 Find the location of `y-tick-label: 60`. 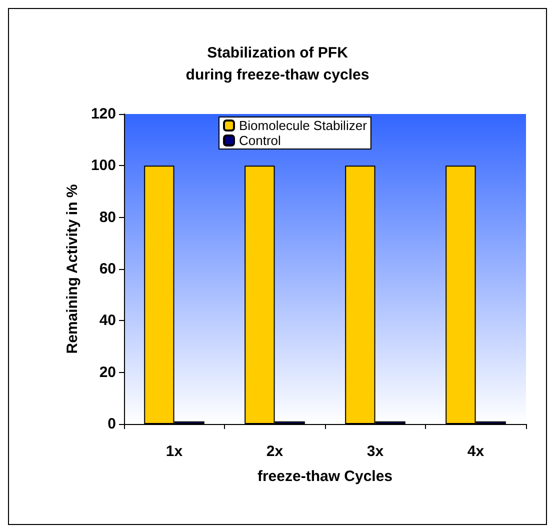

y-tick-label: 60 is located at coordinates (107, 269).